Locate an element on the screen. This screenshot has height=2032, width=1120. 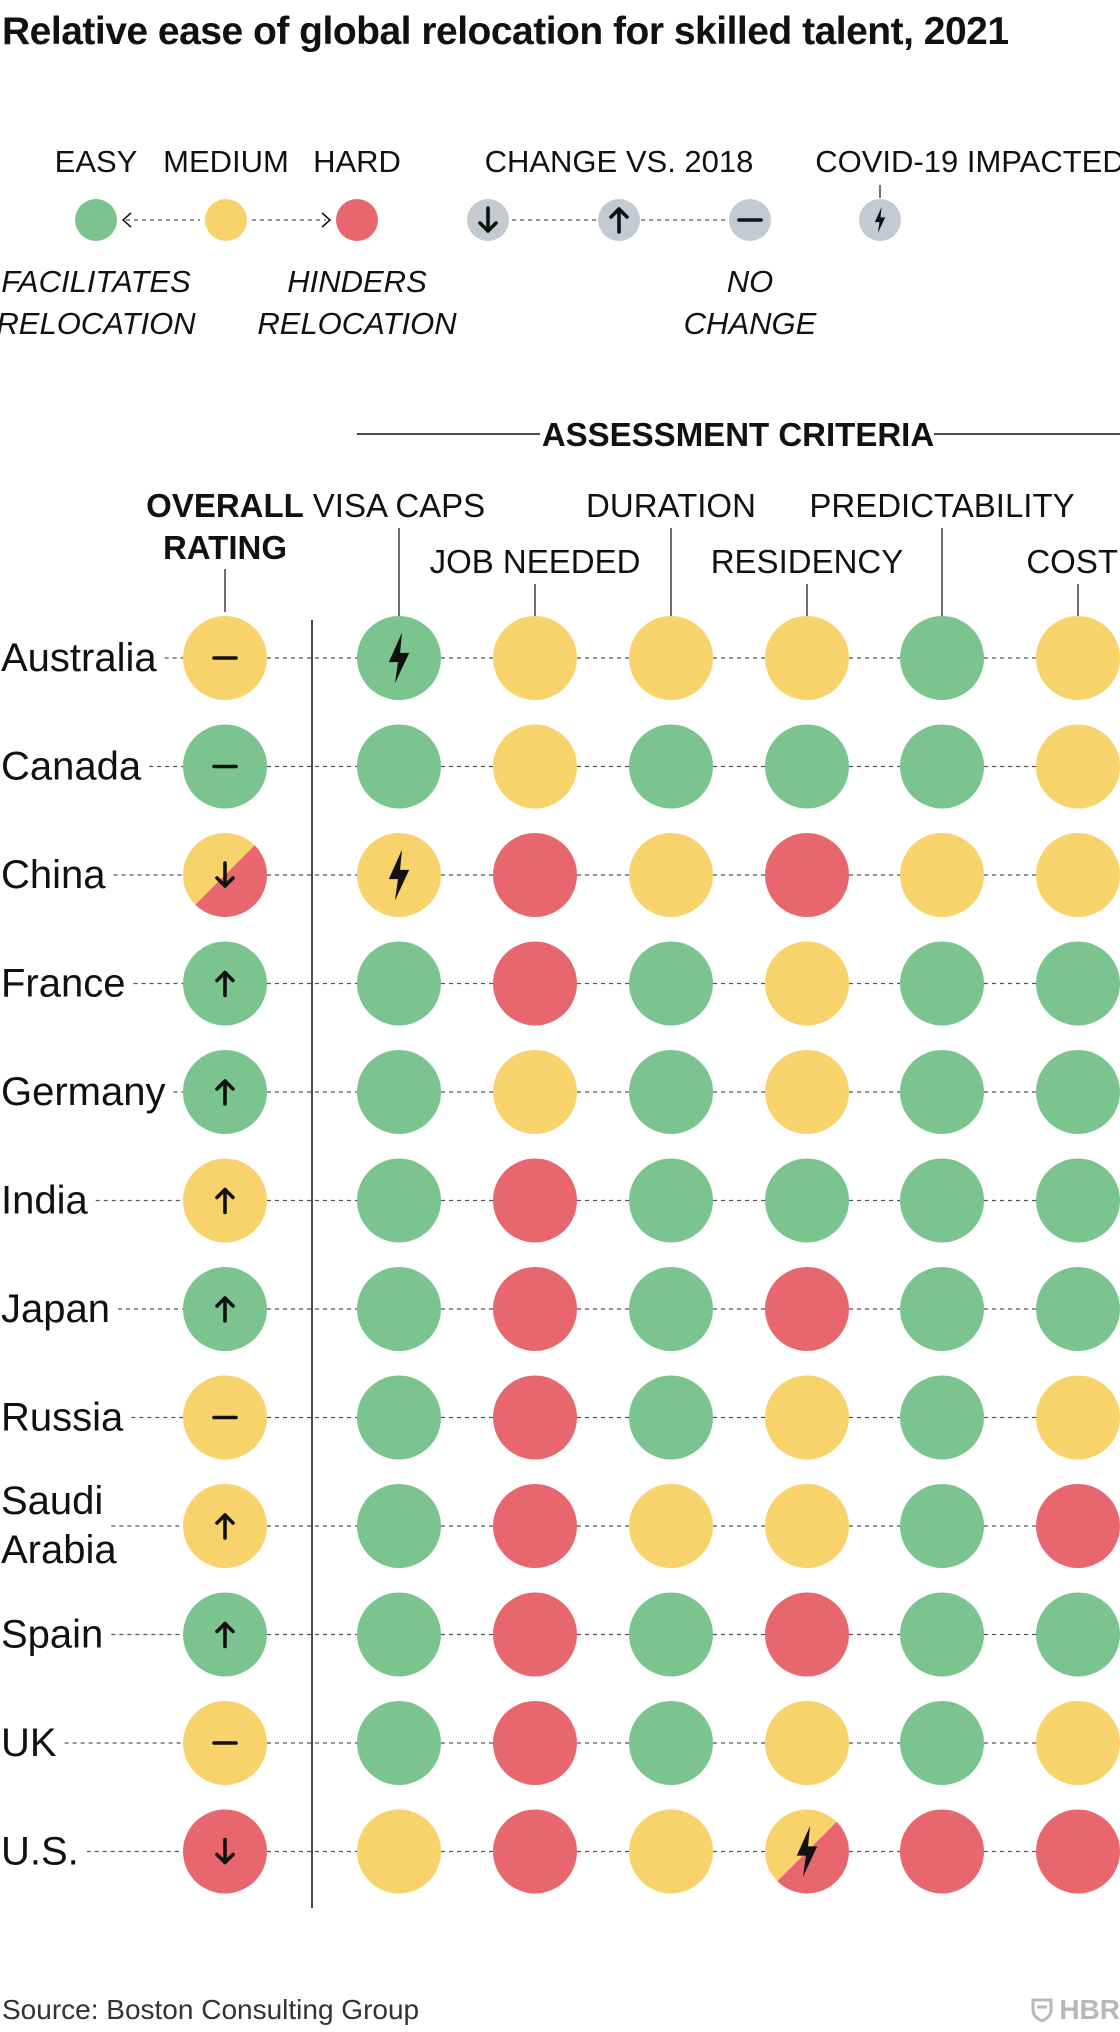
overall-header-2: RATING is located at coordinates (225, 547).